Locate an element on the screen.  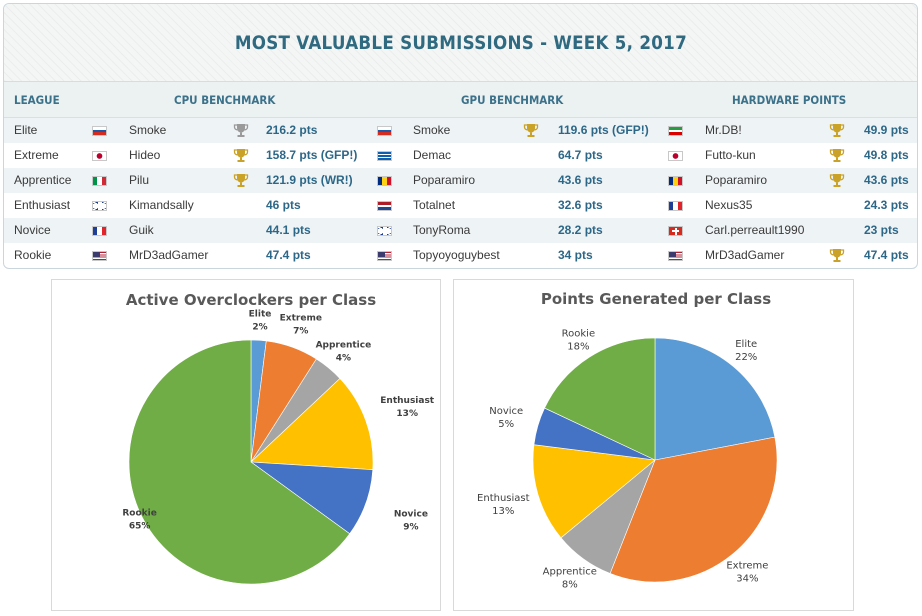
pie-slice-elite is located at coordinates (715, 399).